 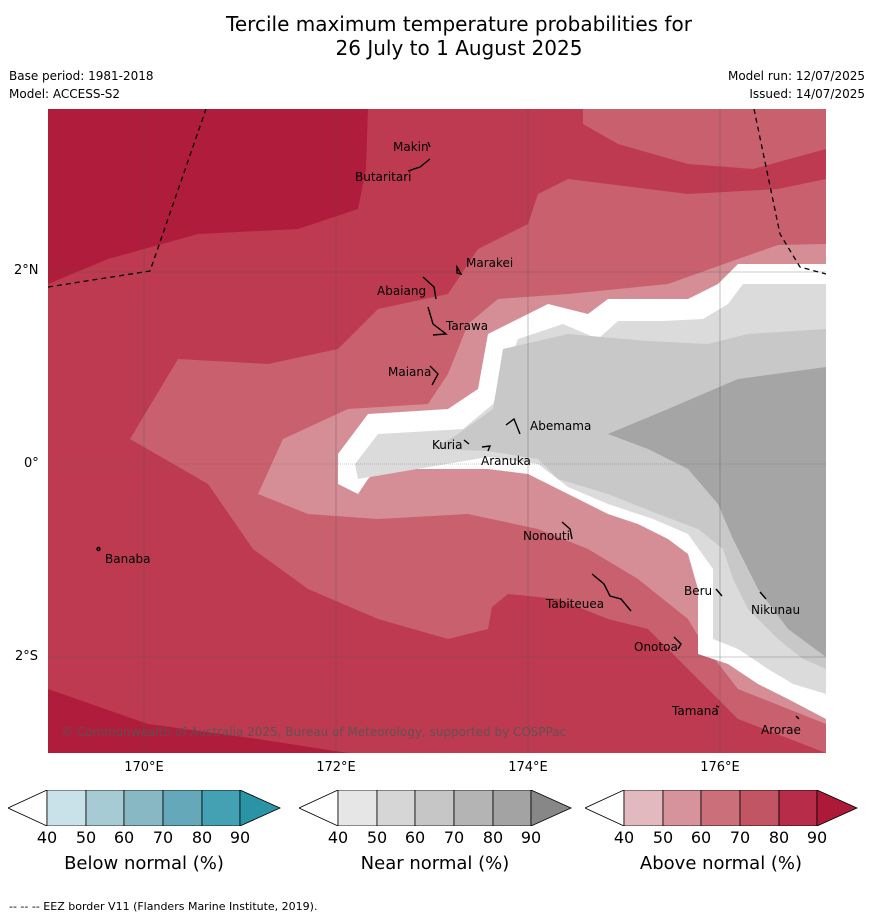 I want to click on island-aranuka, so click(x=486, y=448).